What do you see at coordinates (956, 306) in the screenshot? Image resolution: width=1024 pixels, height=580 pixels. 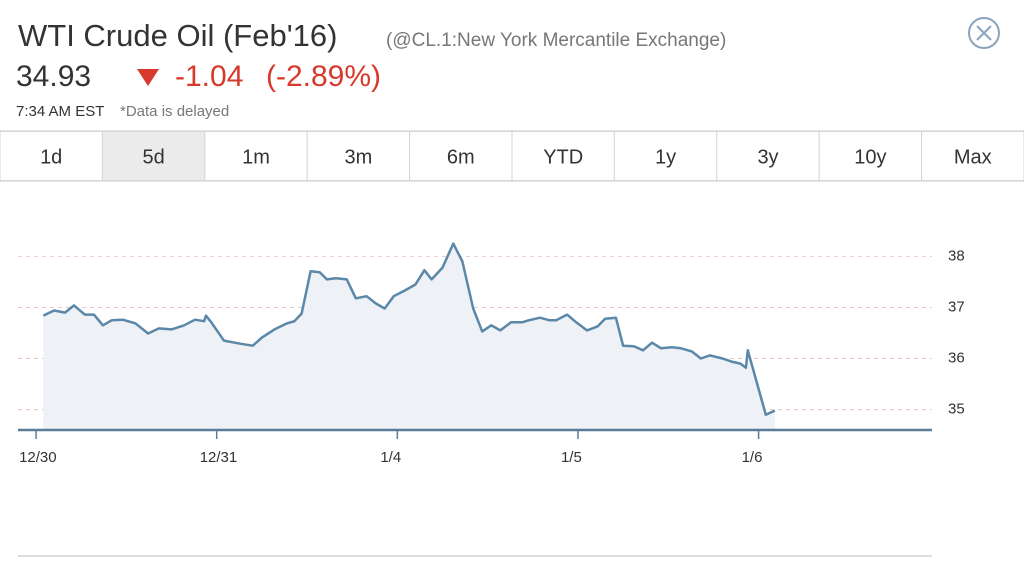 I see `y-tick-label: 37` at bounding box center [956, 306].